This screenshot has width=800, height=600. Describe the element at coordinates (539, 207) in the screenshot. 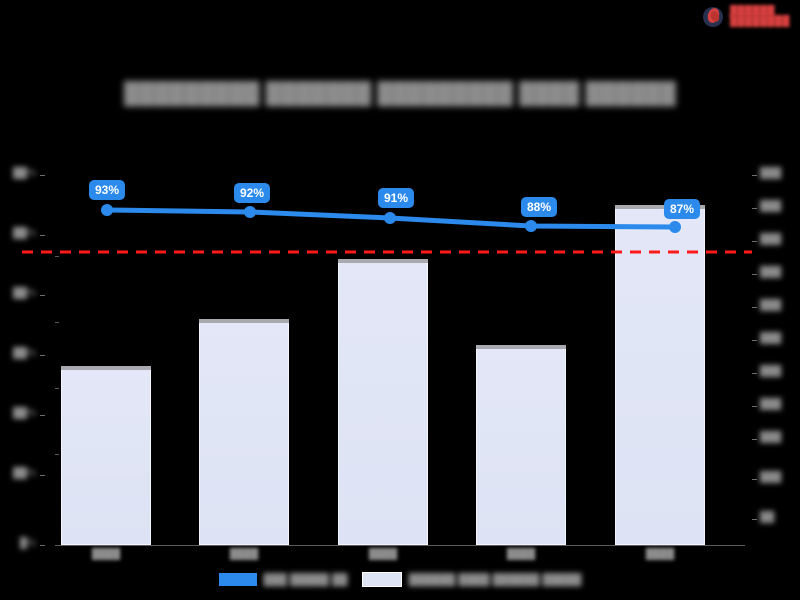

I see `data-label-3: 88%` at that location.